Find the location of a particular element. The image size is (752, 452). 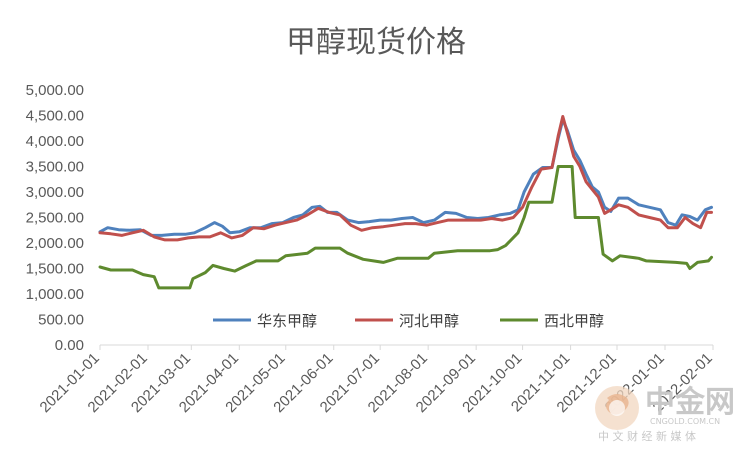

y-tick-label: 1,500.00 is located at coordinates (55, 269).